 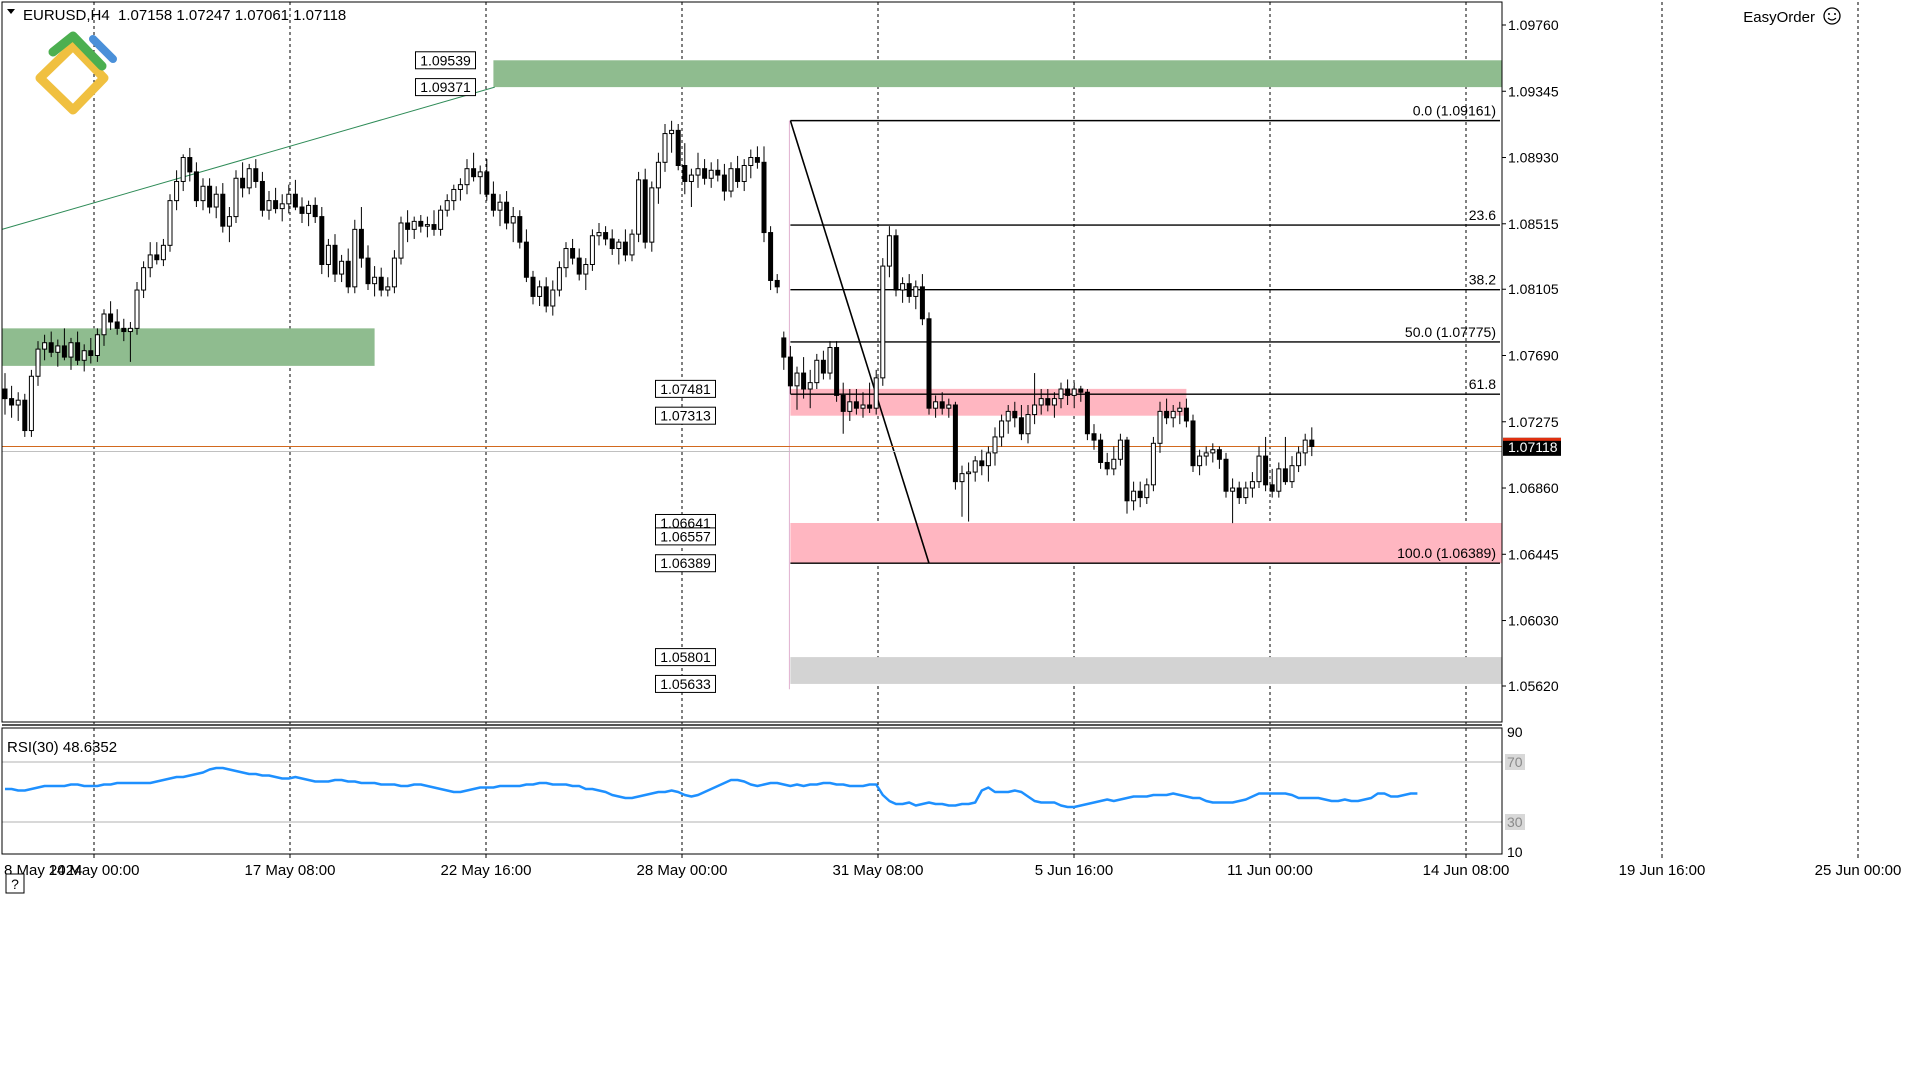 What do you see at coordinates (685, 563) in the screenshot?
I see `zone-price-text: 1.06389` at bounding box center [685, 563].